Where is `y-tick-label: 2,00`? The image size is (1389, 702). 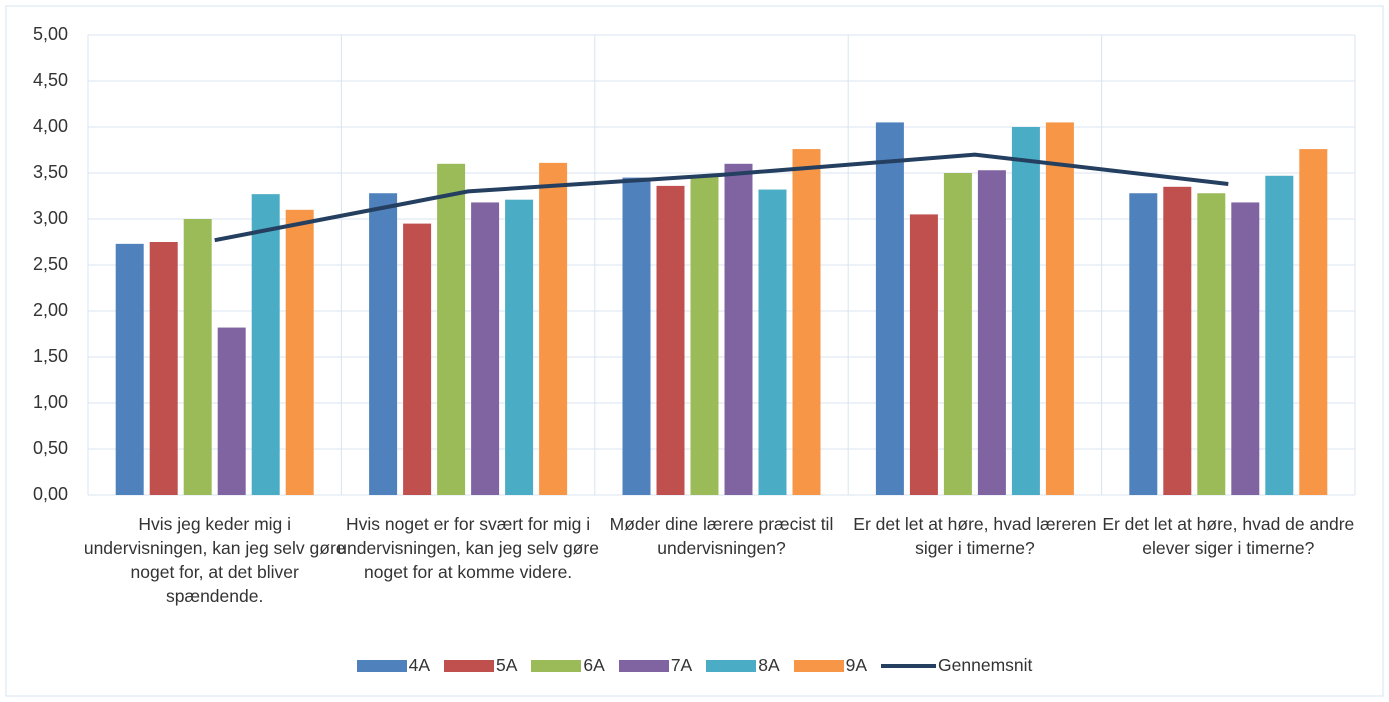 y-tick-label: 2,00 is located at coordinates (50, 310).